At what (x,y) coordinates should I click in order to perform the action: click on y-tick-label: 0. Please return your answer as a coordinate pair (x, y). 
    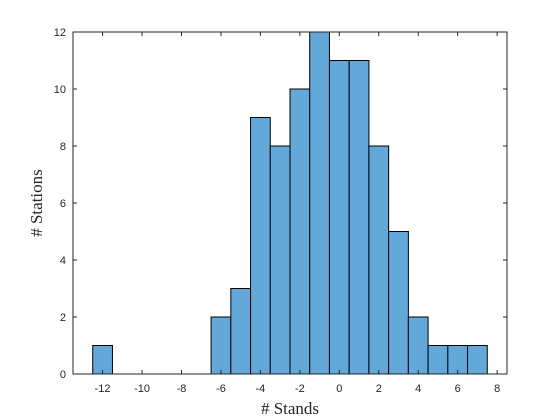
    Looking at the image, I should click on (63, 375).